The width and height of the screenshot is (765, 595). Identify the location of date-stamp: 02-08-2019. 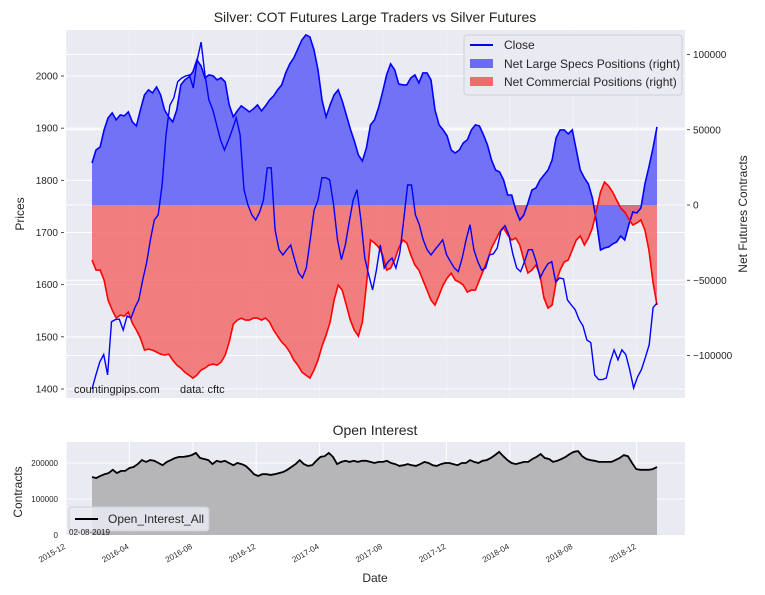
(89, 532).